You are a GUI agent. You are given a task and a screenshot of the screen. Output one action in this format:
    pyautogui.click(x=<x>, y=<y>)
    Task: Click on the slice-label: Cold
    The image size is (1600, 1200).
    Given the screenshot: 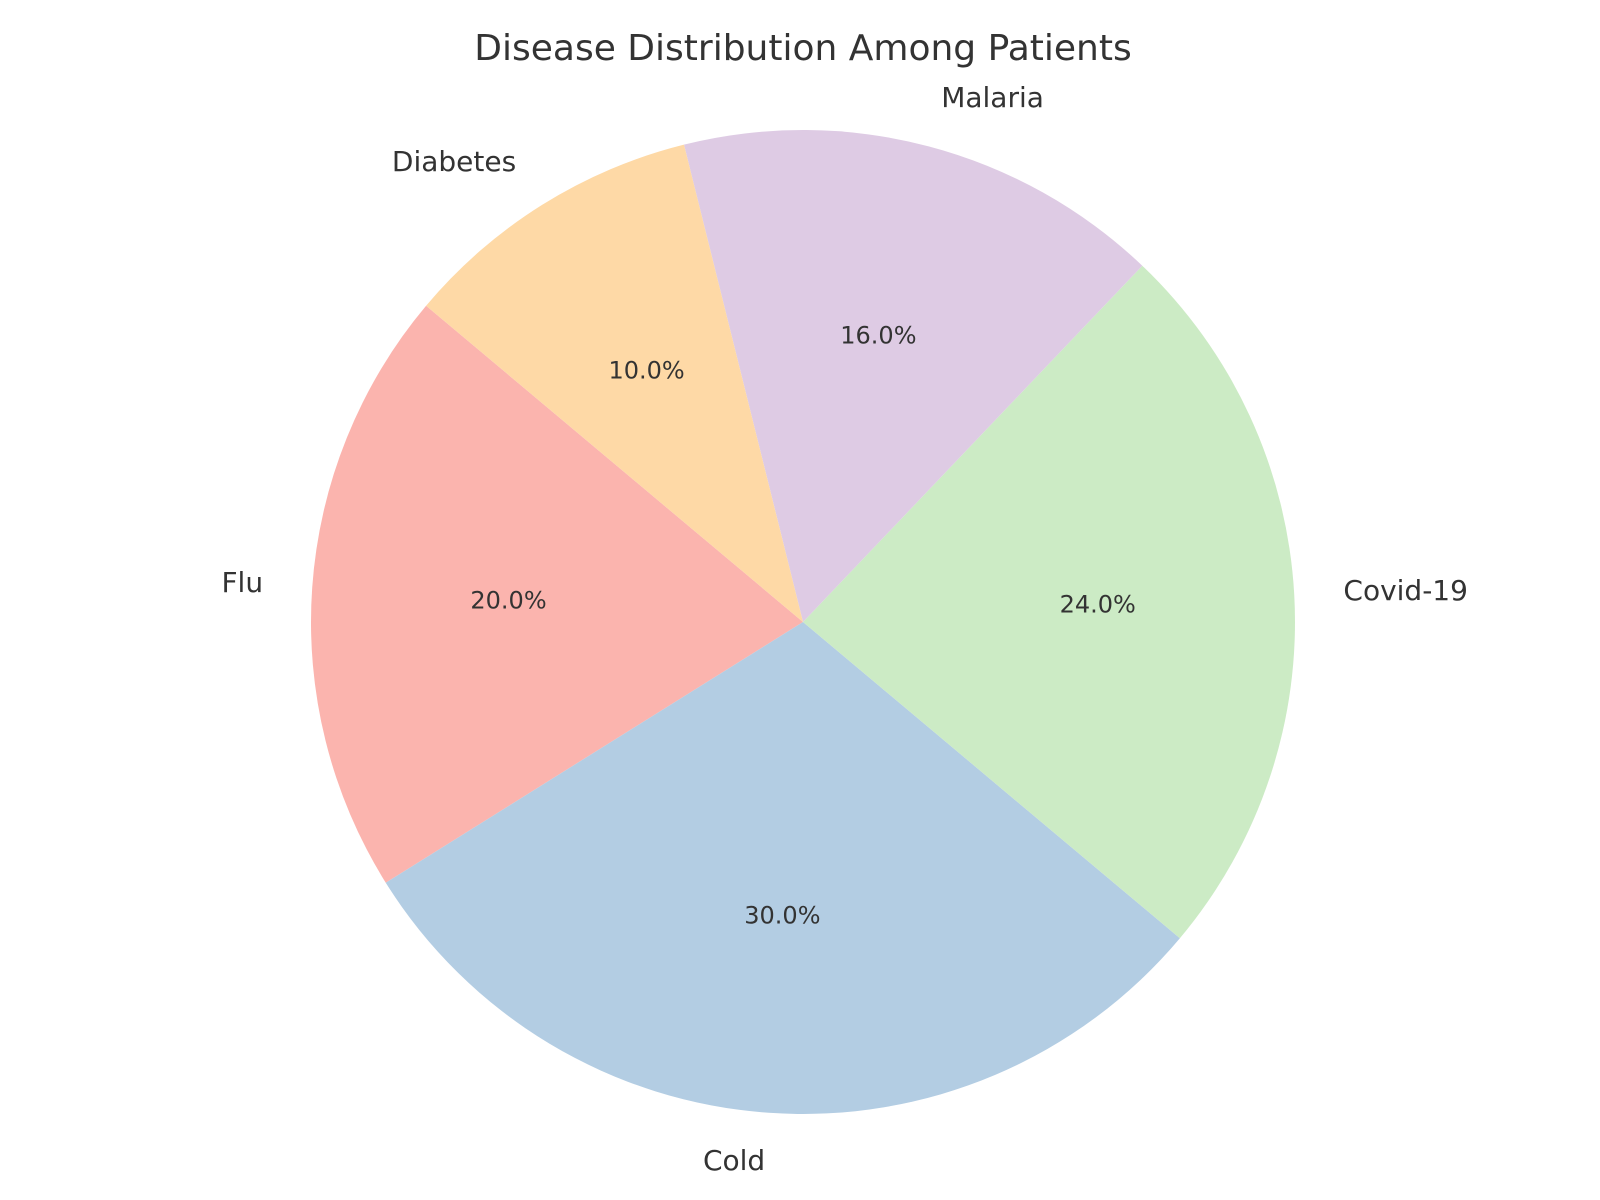 What is the action you would take?
    pyautogui.click(x=734, y=1160)
    